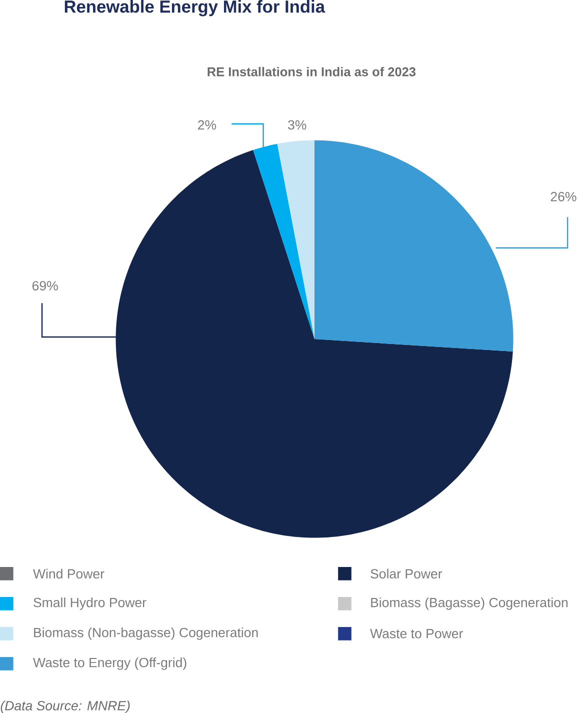 Image resolution: width=577 pixels, height=713 pixels. I want to click on data-label: 2%, so click(207, 125).